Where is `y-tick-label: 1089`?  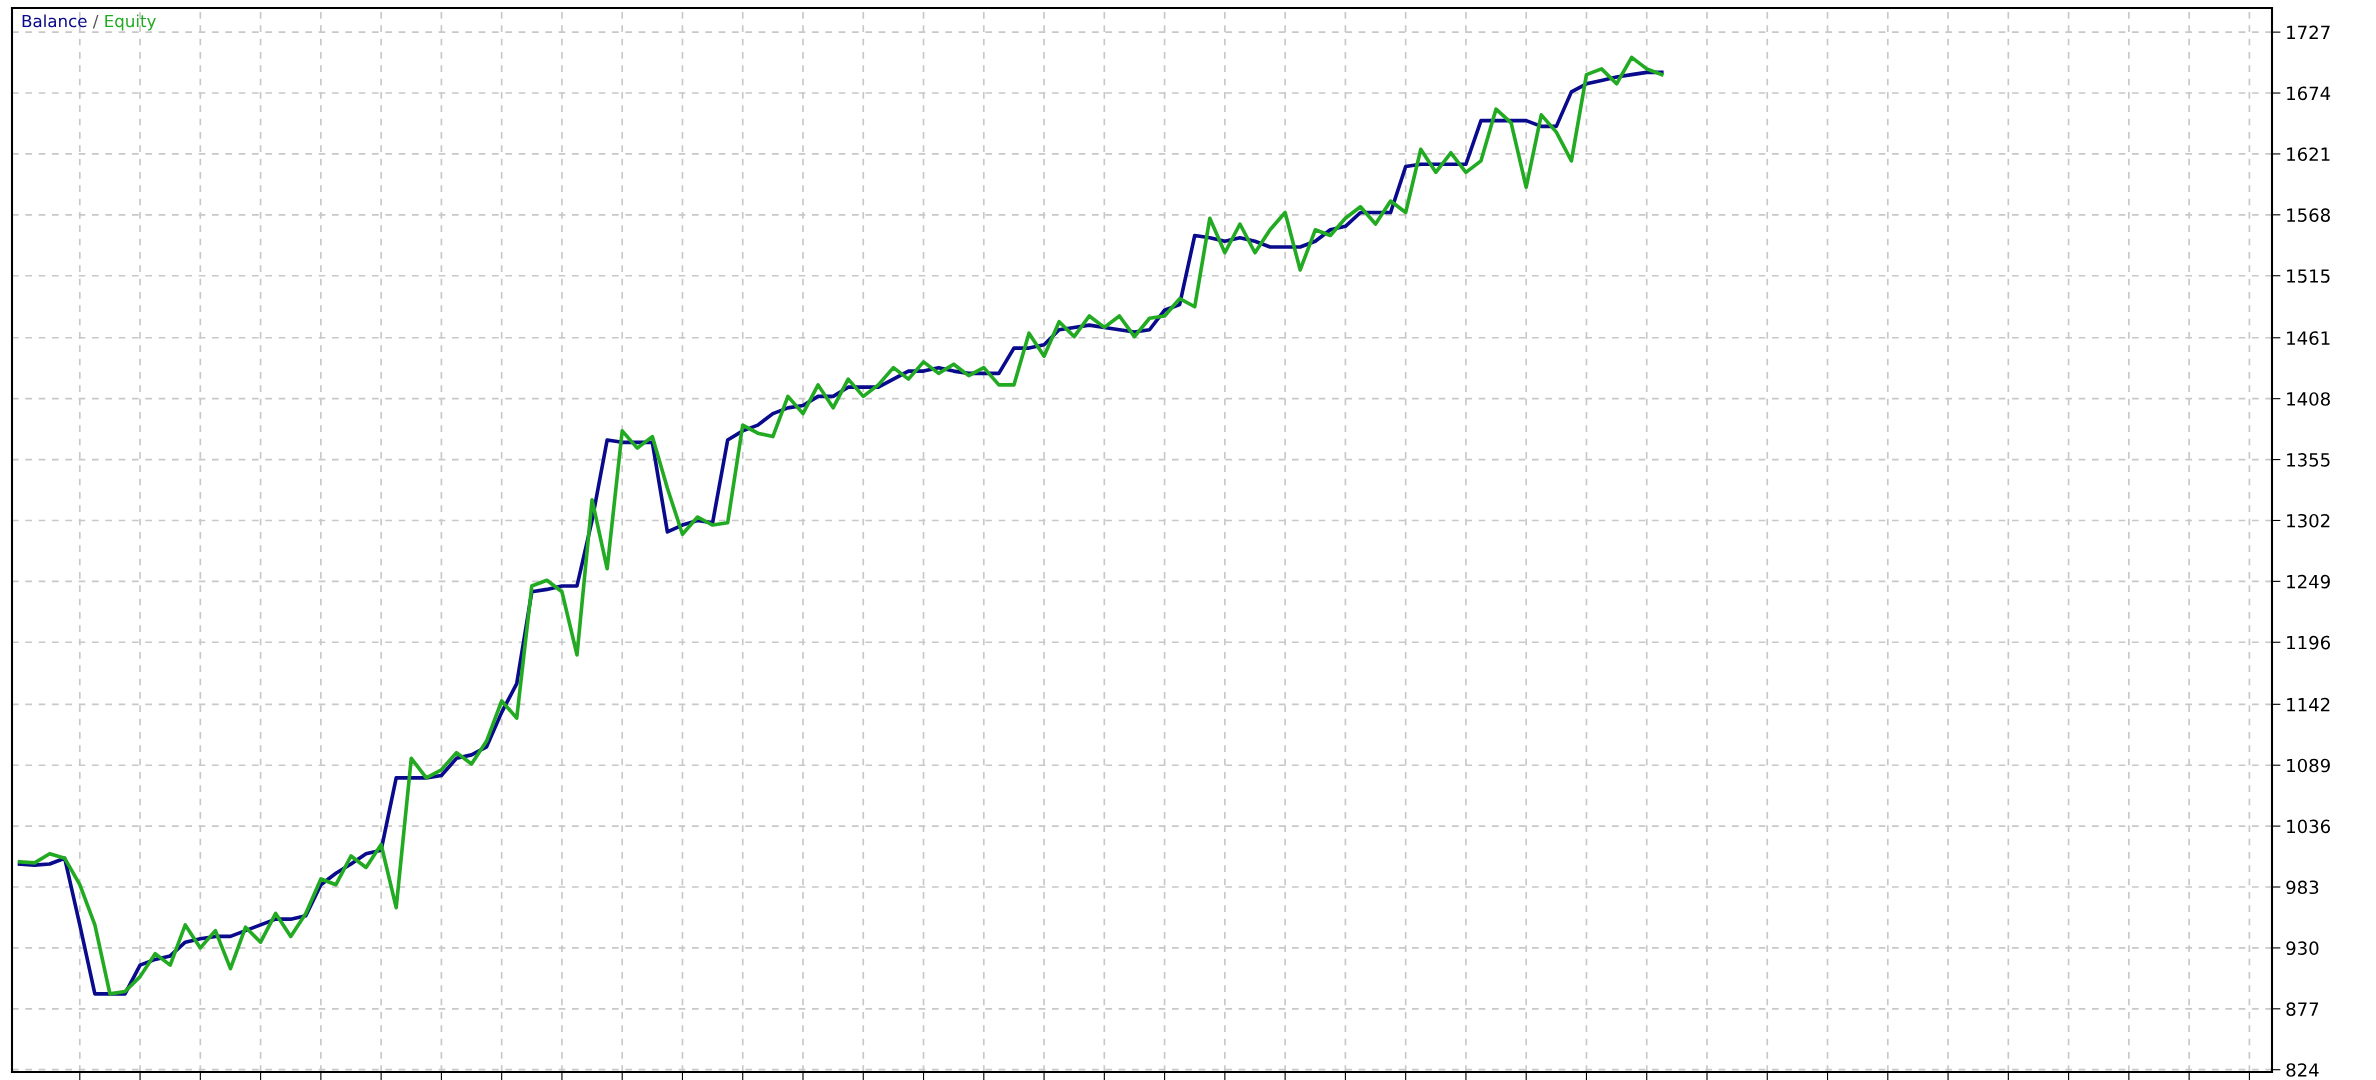
y-tick-label: 1089 is located at coordinates (2308, 765).